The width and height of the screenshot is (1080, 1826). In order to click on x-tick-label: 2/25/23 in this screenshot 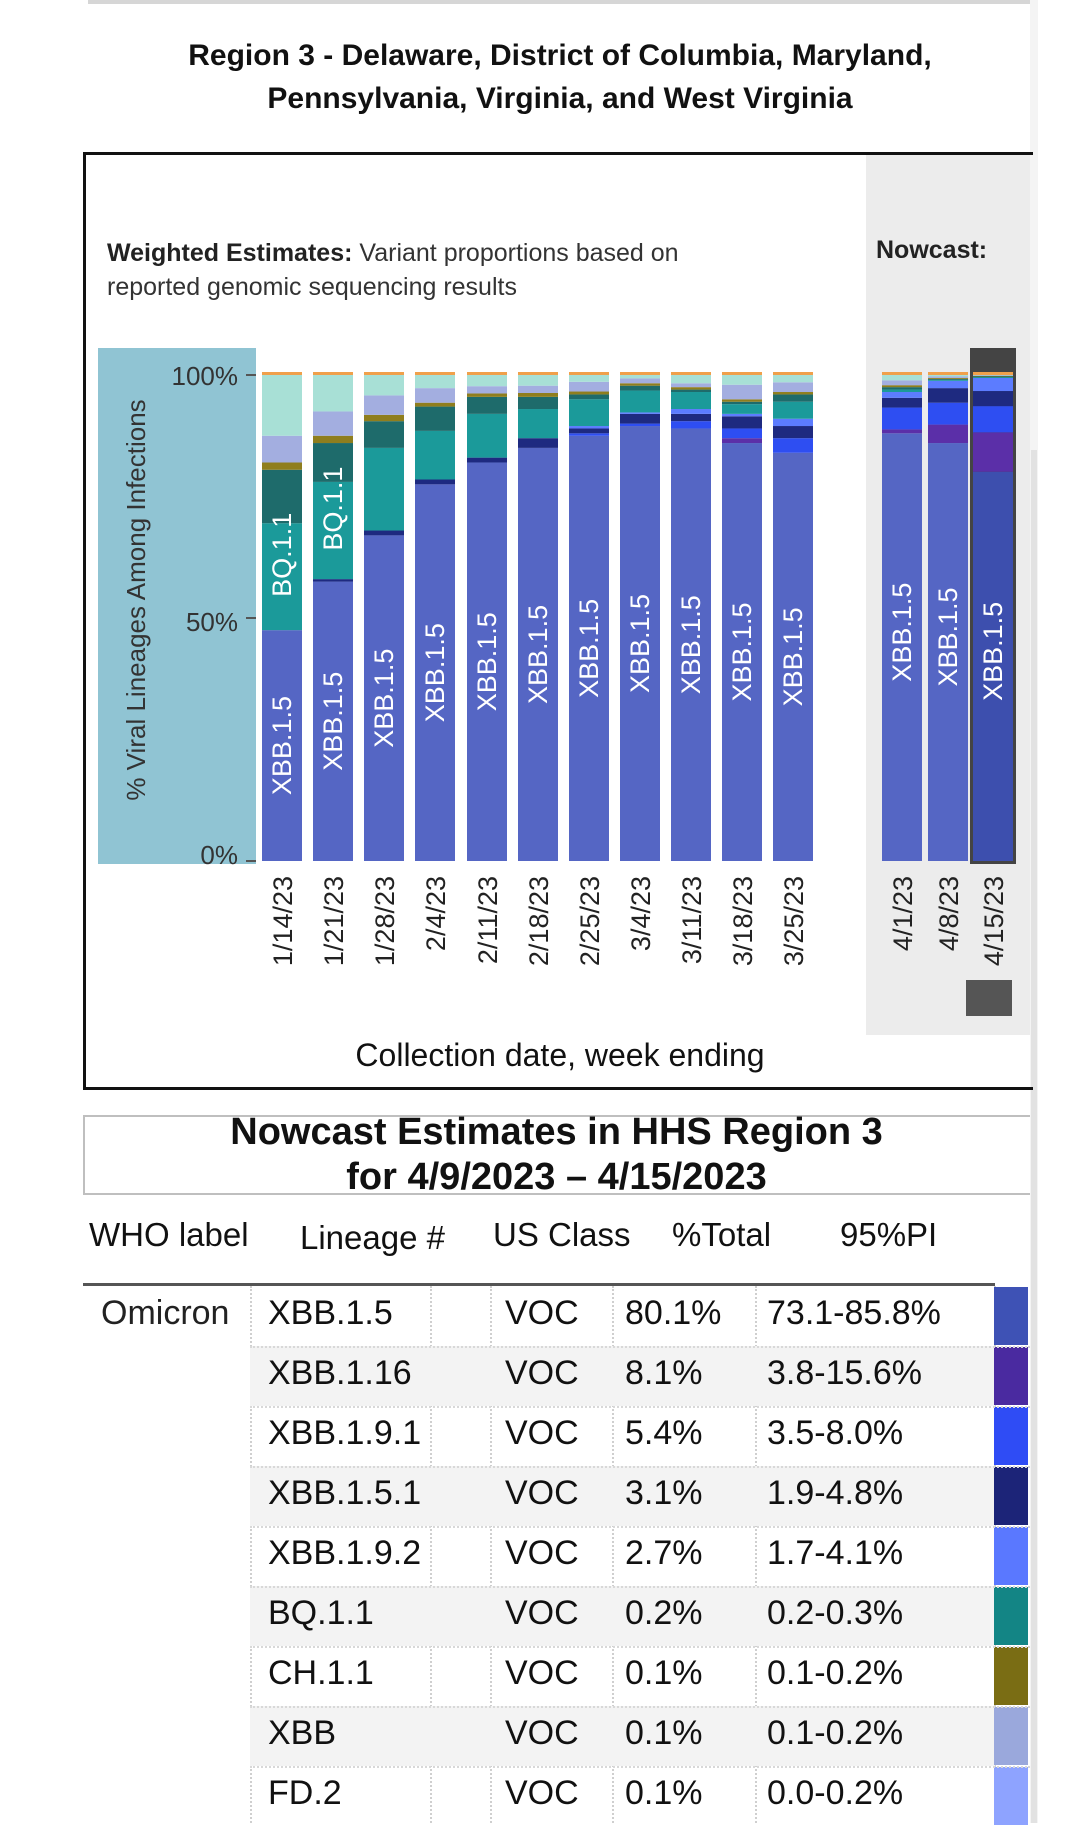, I will do `click(590, 921)`.